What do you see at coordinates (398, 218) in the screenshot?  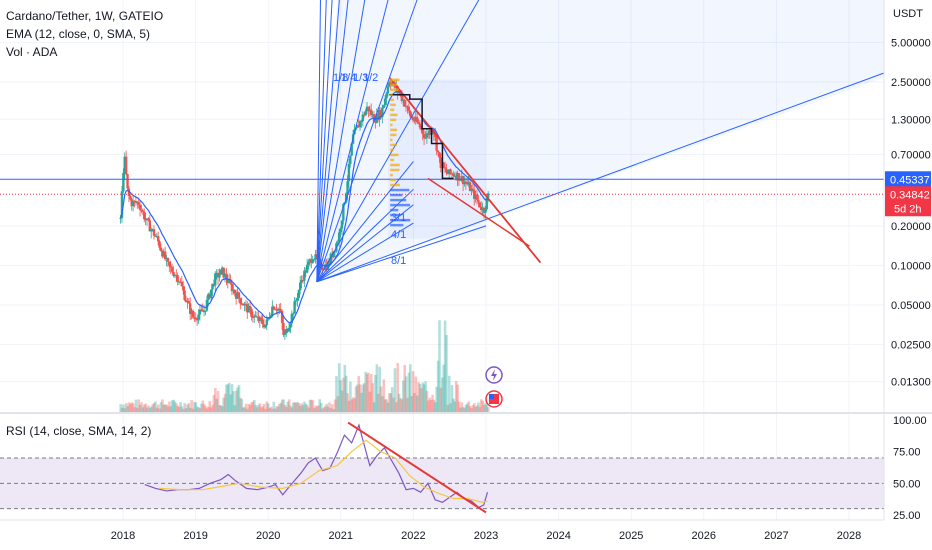 I see `fan-ratio-label: 3/1` at bounding box center [398, 218].